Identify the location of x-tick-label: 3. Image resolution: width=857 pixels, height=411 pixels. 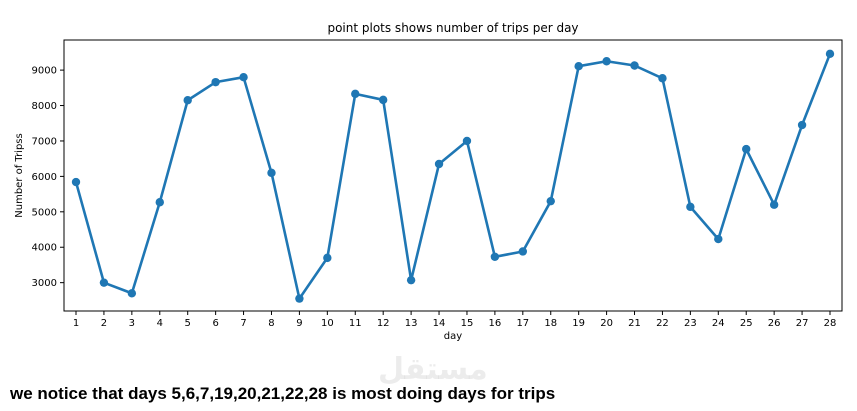
(132, 323).